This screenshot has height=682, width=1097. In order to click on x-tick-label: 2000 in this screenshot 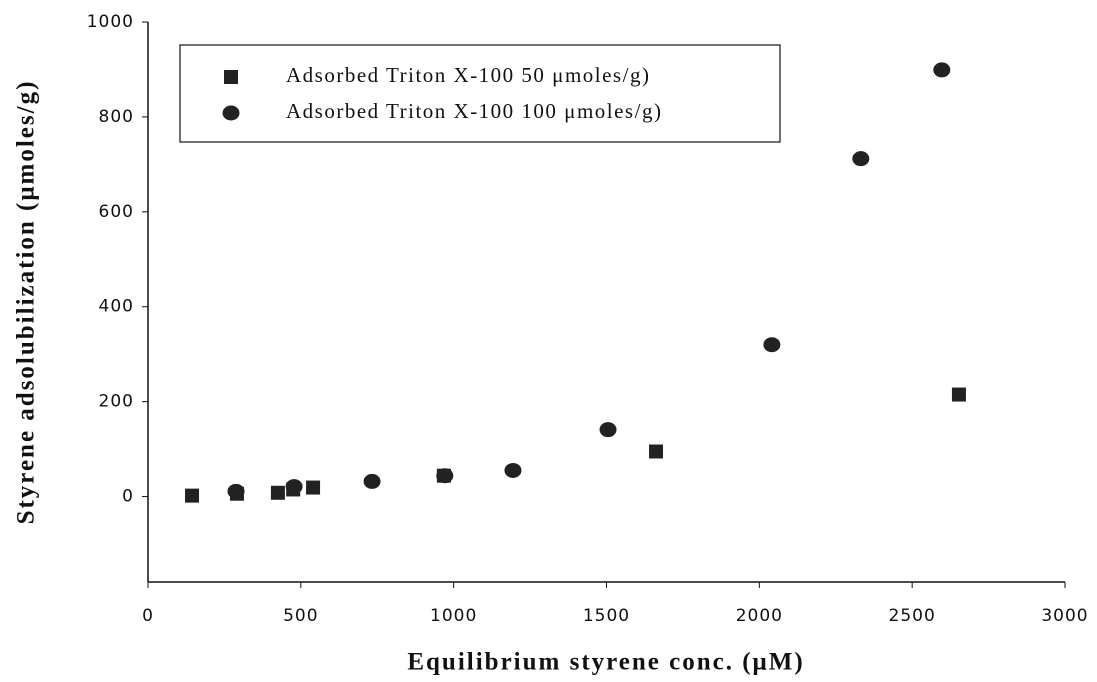, I will do `click(759, 616)`.